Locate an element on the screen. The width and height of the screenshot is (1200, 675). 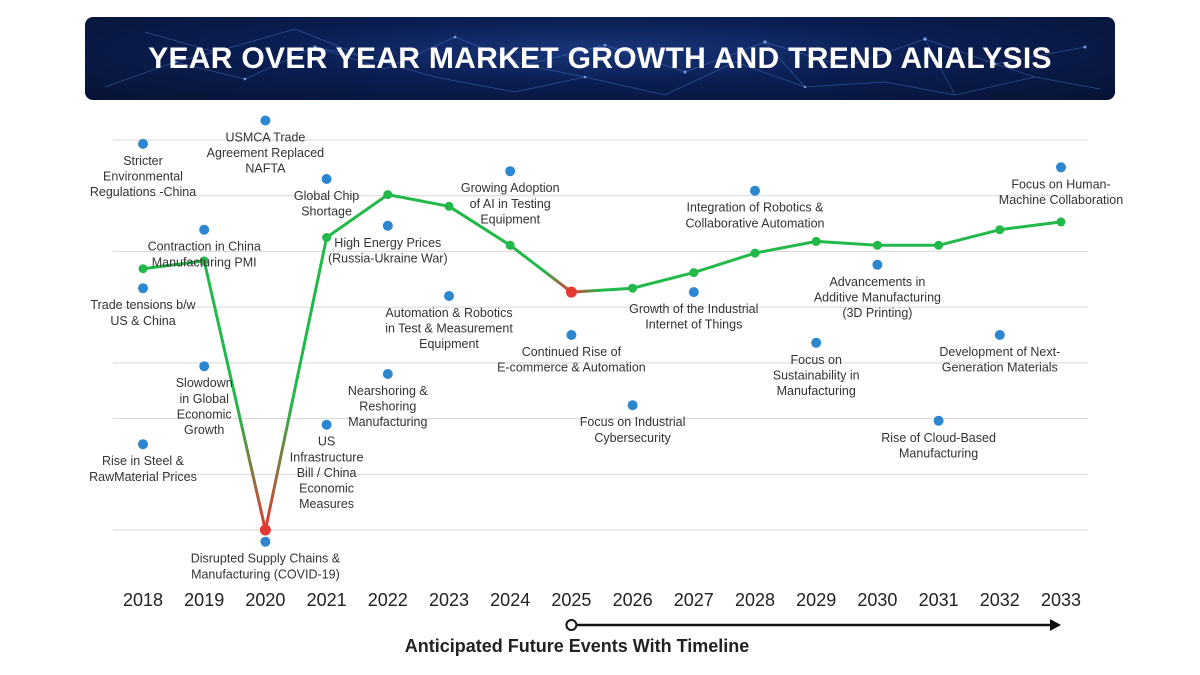
x-tick-label-2018: 2018 is located at coordinates (143, 600).